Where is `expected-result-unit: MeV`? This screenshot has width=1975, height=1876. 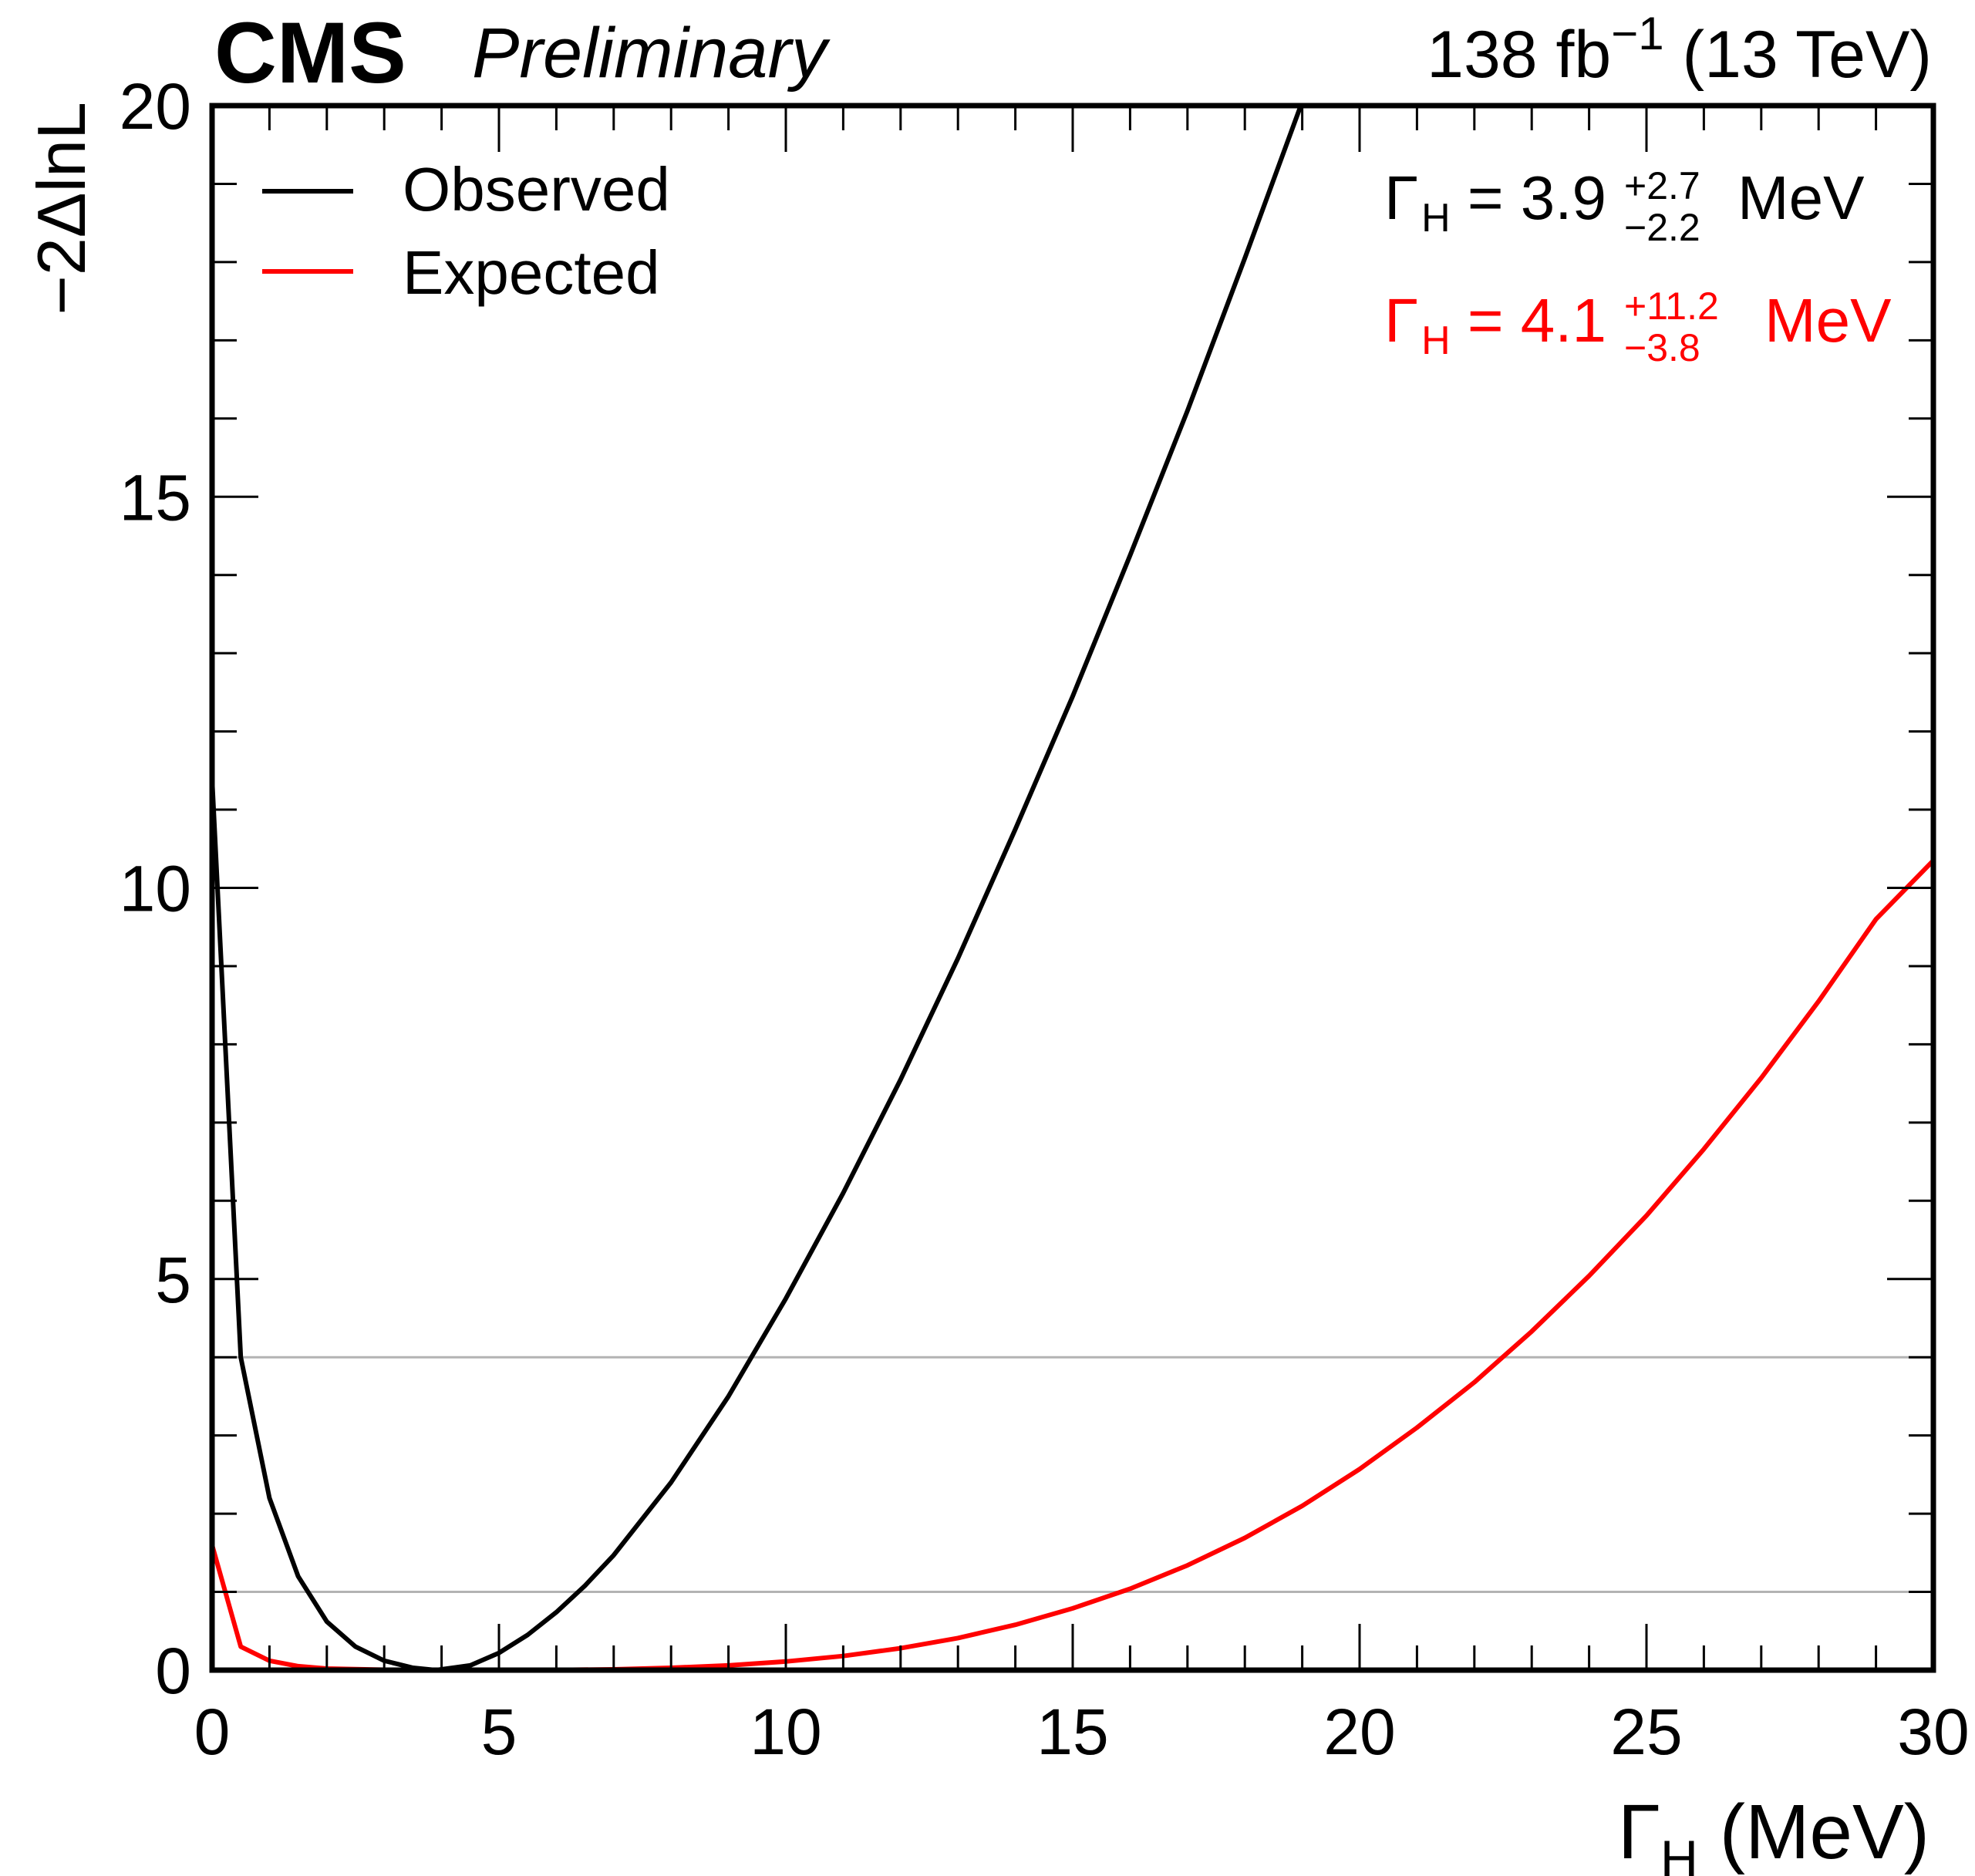
expected-result-unit: MeV is located at coordinates (1828, 320).